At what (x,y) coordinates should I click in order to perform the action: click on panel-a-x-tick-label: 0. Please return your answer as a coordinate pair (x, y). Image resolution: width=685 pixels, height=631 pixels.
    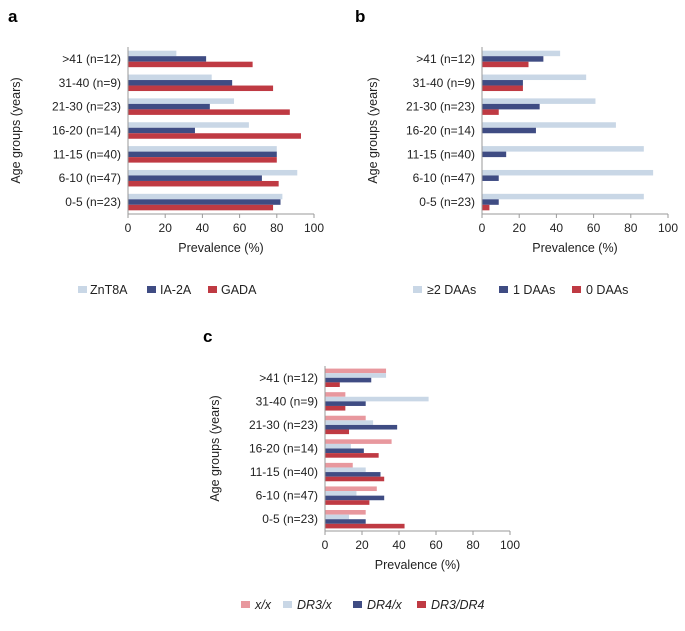
    Looking at the image, I should click on (128, 228).